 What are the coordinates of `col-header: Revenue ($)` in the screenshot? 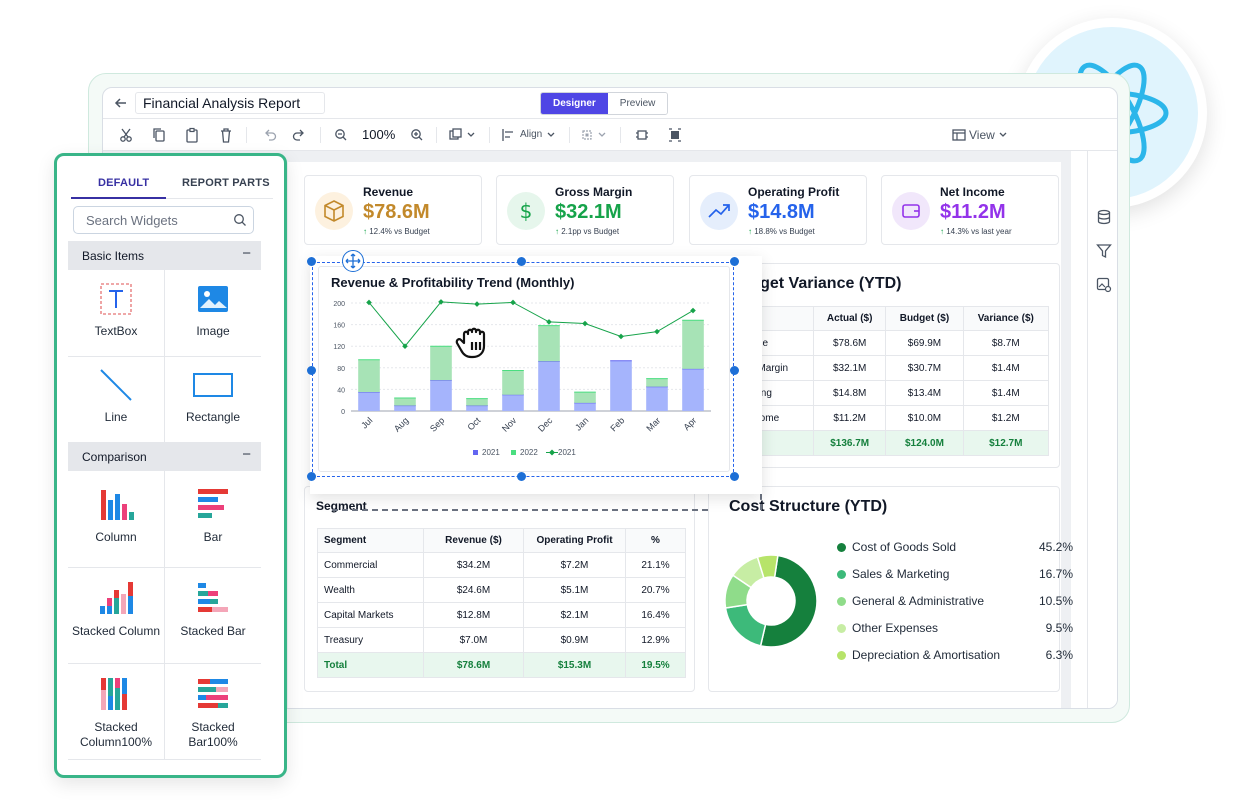 It's located at (473, 540).